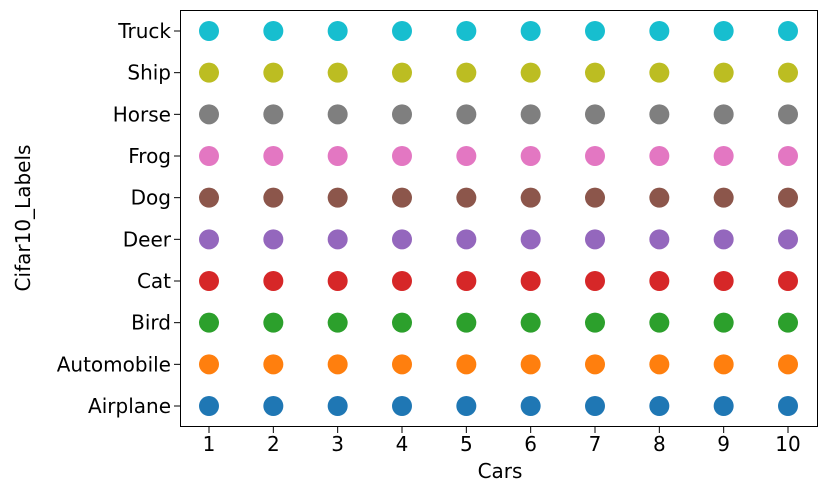 This screenshot has height=498, width=830. I want to click on x-tick-label: 6, so click(530, 444).